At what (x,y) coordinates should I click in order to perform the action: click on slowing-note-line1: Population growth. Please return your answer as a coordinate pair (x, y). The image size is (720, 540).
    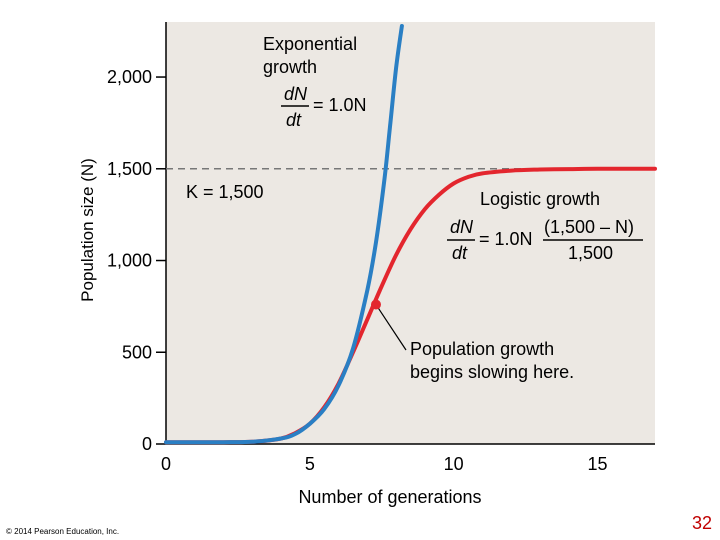
    Looking at the image, I should click on (482, 349).